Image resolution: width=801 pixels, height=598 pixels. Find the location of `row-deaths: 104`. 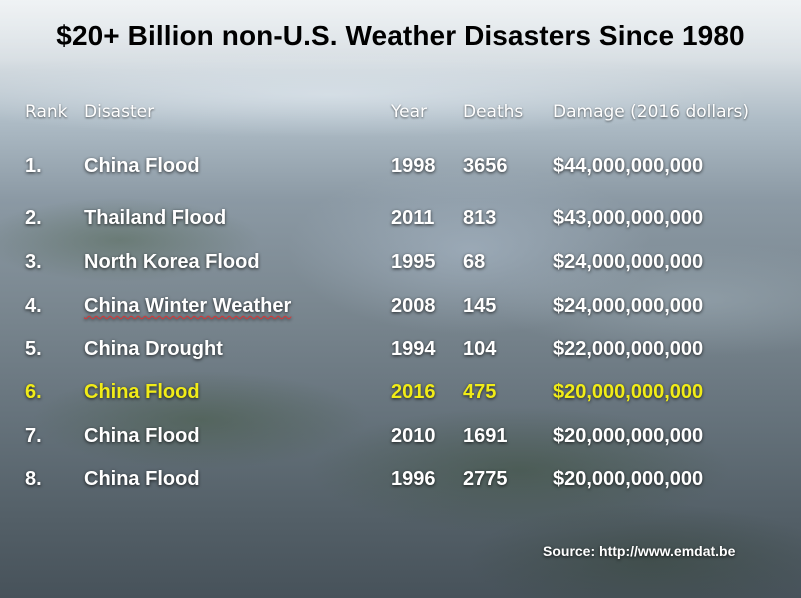

row-deaths: 104 is located at coordinates (480, 349).